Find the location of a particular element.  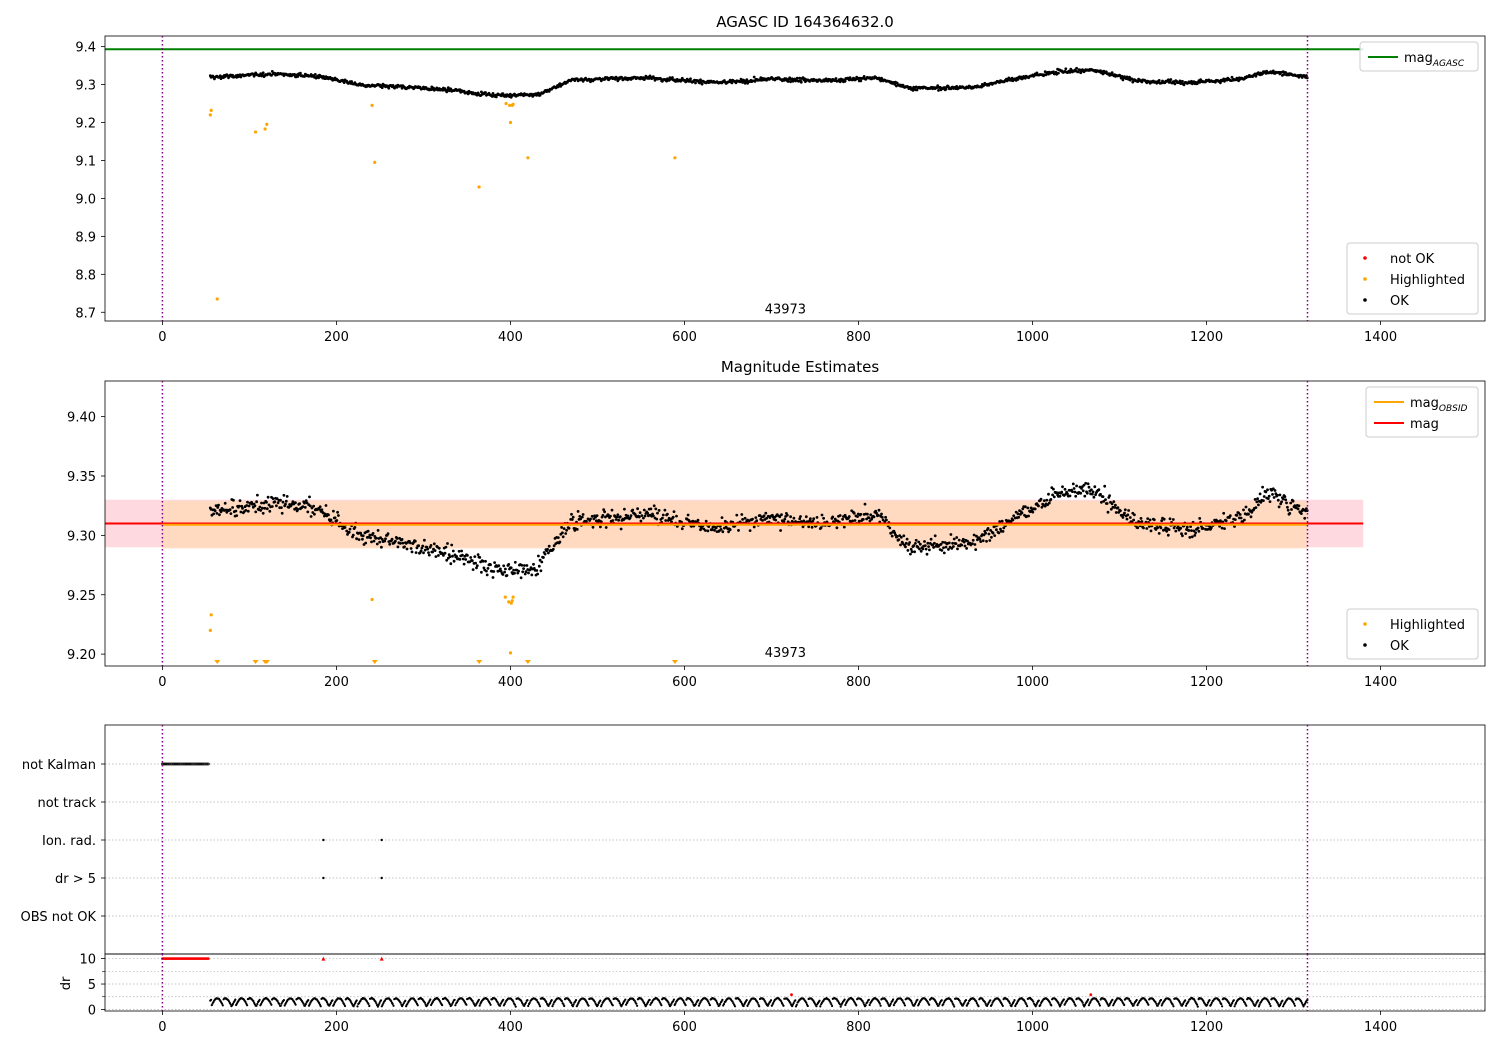

legend-label-base: mag is located at coordinates (1418, 58).